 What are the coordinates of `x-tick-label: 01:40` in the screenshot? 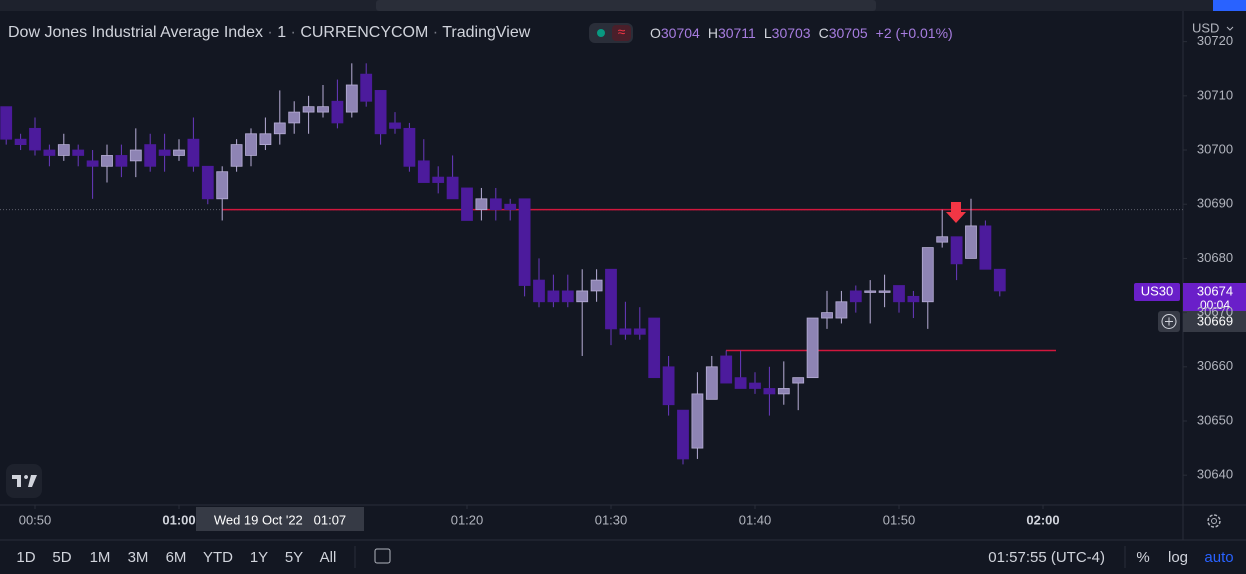 It's located at (755, 519).